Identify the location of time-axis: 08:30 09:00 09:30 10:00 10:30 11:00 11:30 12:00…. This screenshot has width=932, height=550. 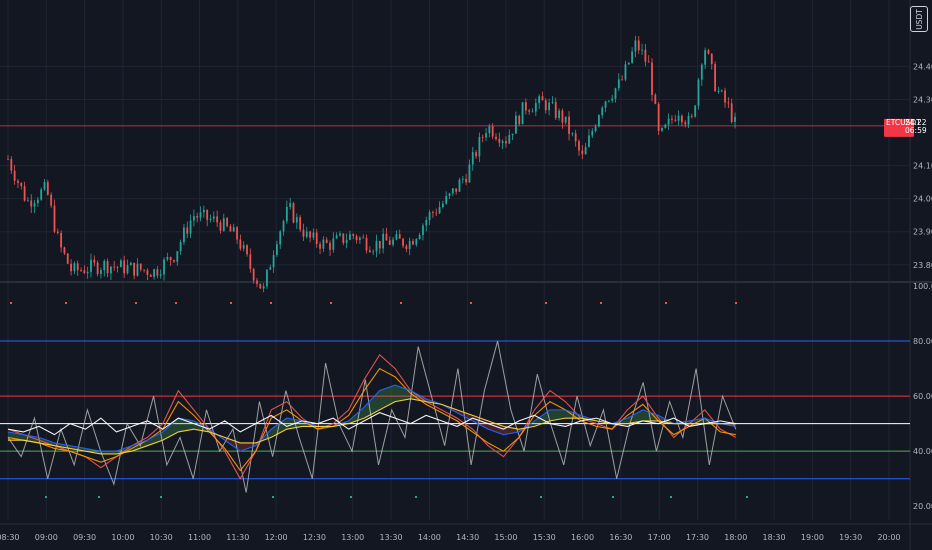
(450, 537).